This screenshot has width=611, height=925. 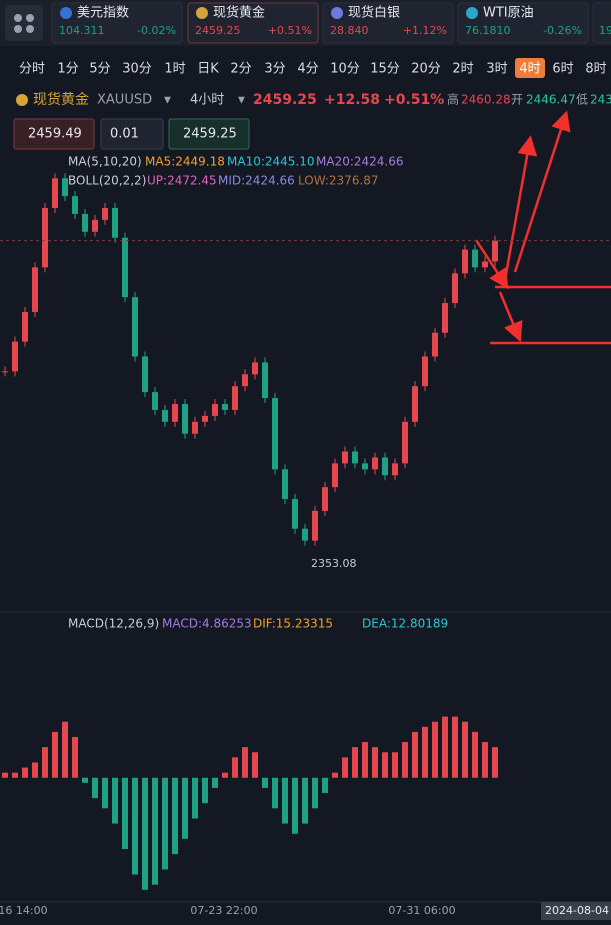 What do you see at coordinates (113, 624) in the screenshot?
I see `macd-title: MACD(12,26,9)` at bounding box center [113, 624].